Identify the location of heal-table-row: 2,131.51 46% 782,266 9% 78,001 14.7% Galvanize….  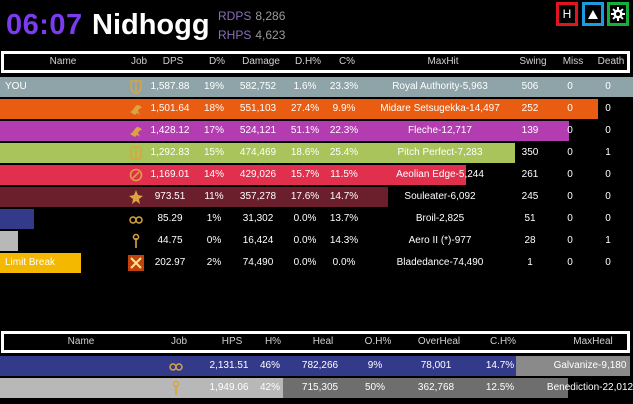
(316, 366).